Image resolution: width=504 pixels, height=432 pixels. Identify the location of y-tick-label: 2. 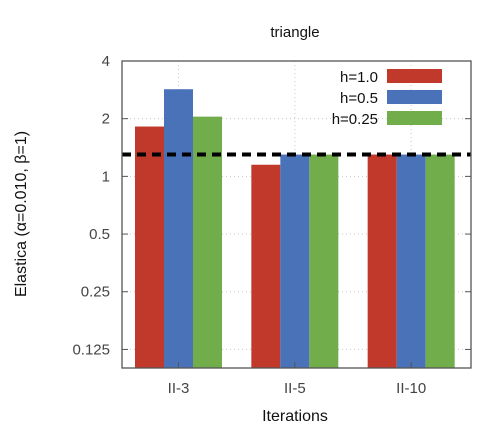
(106, 119).